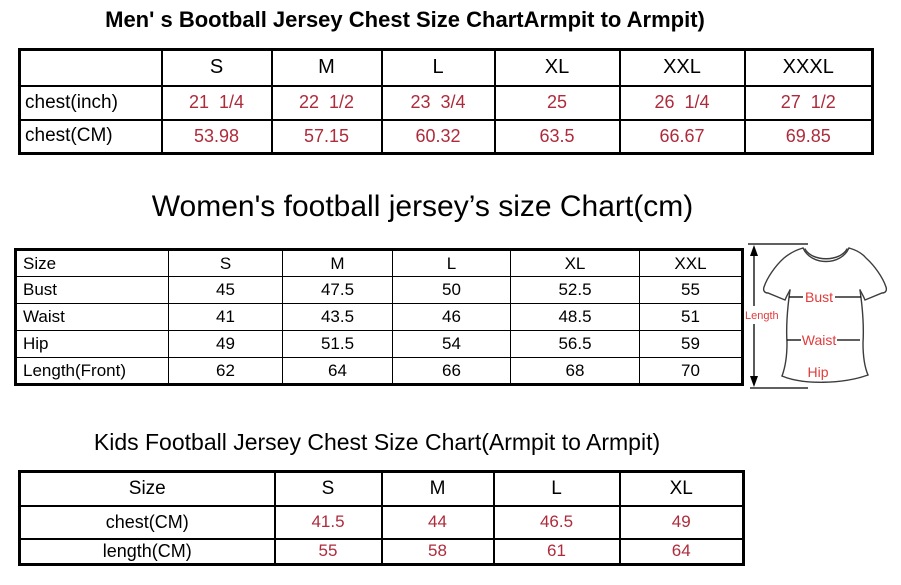  What do you see at coordinates (808, 67) in the screenshot?
I see `column-header: XXXL` at bounding box center [808, 67].